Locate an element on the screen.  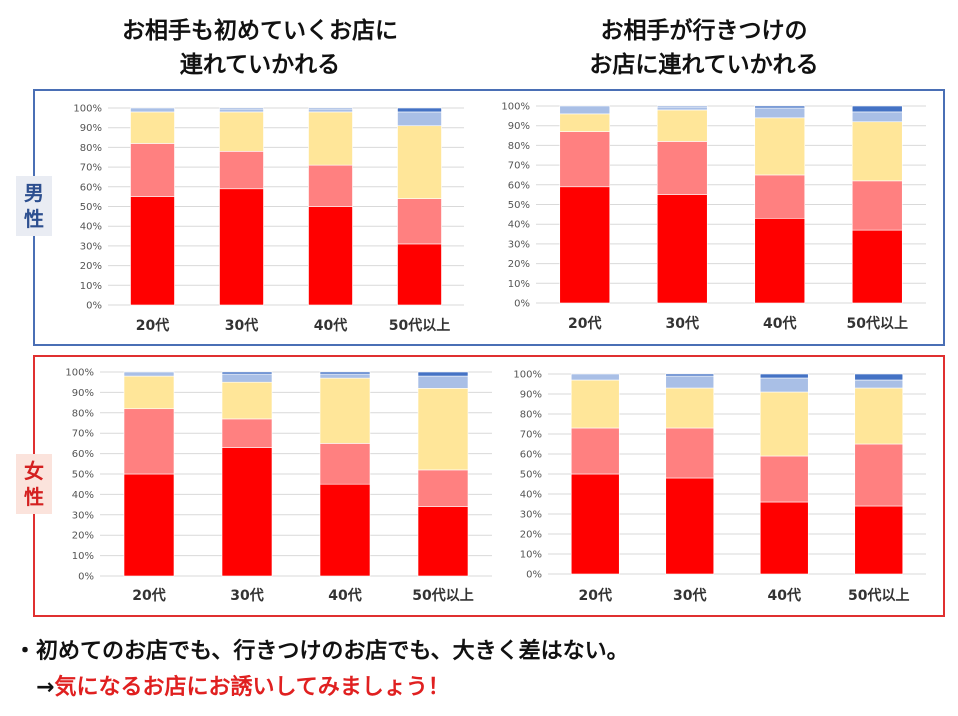
right-title-line2: お店に連れていかれる is located at coordinates (704, 65).